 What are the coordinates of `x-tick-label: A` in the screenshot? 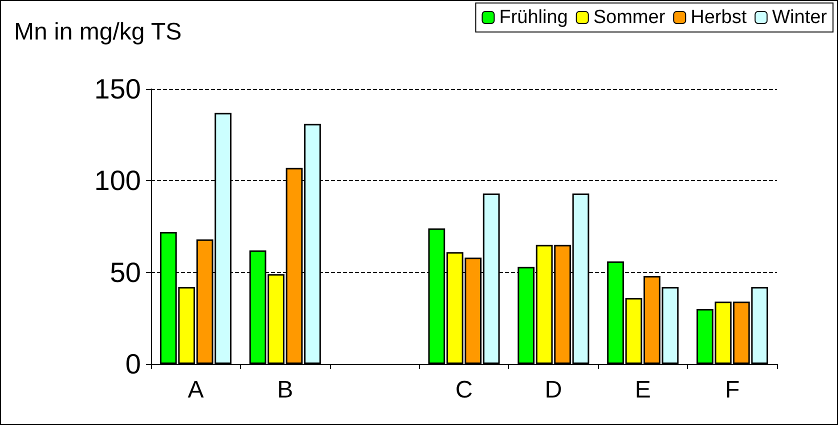 It's located at (196, 390).